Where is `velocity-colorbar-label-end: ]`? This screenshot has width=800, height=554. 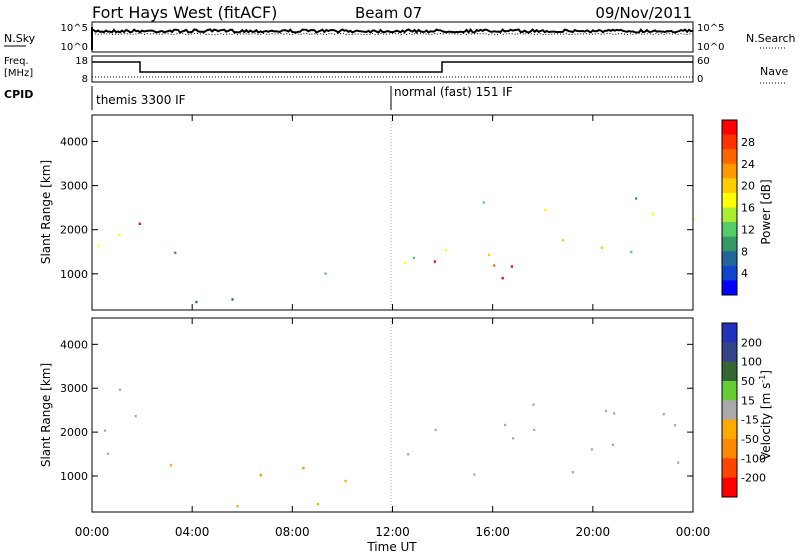
velocity-colorbar-label-end: ] is located at coordinates (766, 372).